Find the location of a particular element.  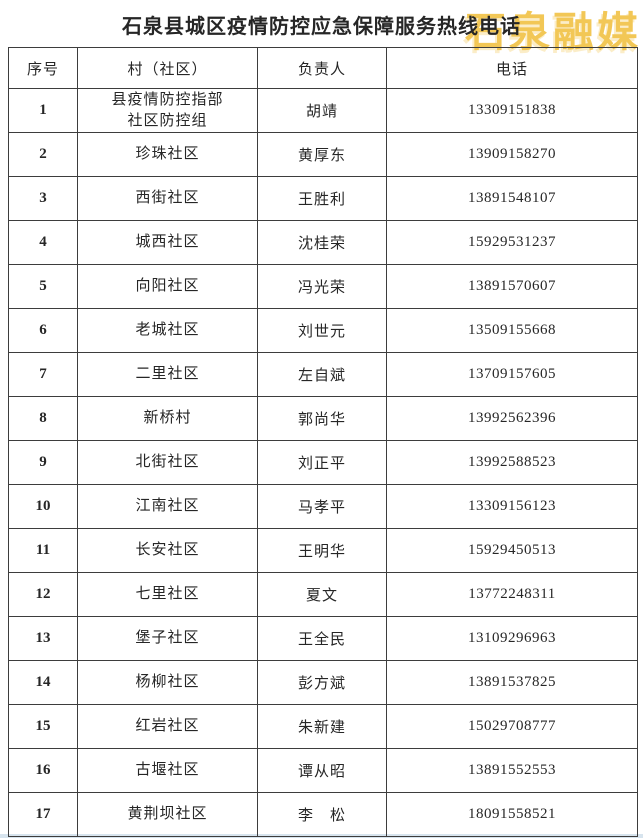

cell-serial-number: 4 is located at coordinates (43, 242).